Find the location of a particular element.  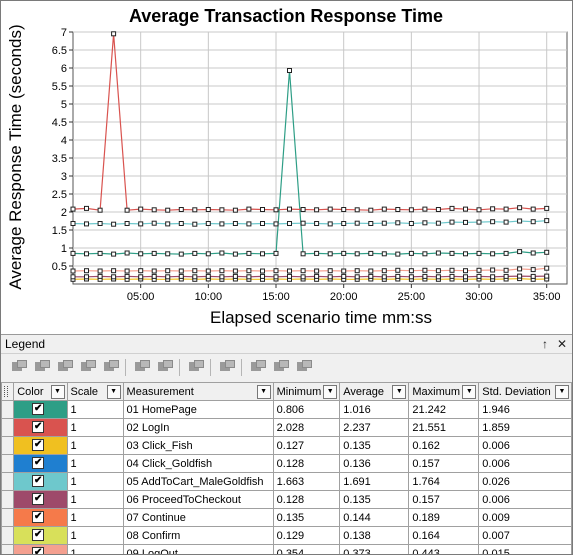

column-header-maximum: Maximum ▼ is located at coordinates (444, 391).